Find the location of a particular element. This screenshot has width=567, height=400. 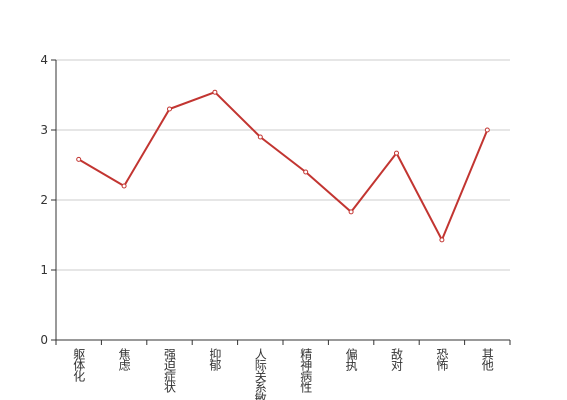

x-tick-label: 焦虑 is located at coordinates (124, 359).